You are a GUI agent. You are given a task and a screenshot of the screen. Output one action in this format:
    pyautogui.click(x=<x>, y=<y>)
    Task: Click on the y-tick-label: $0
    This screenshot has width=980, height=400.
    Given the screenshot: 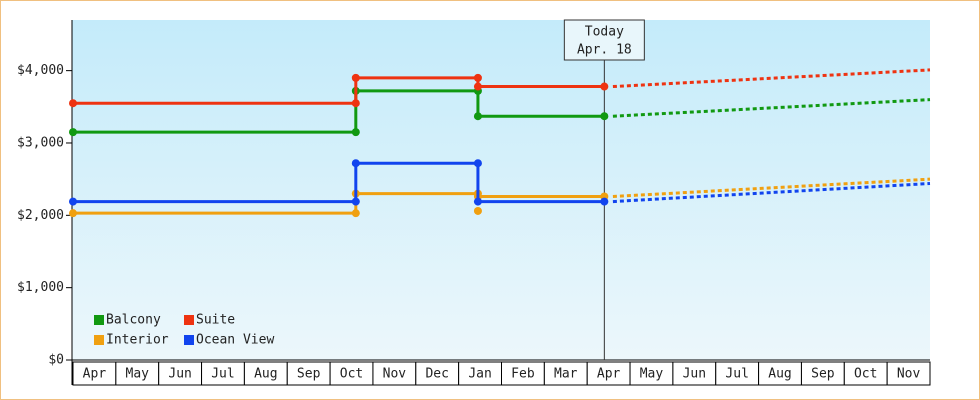 What is the action you would take?
    pyautogui.click(x=56, y=360)
    